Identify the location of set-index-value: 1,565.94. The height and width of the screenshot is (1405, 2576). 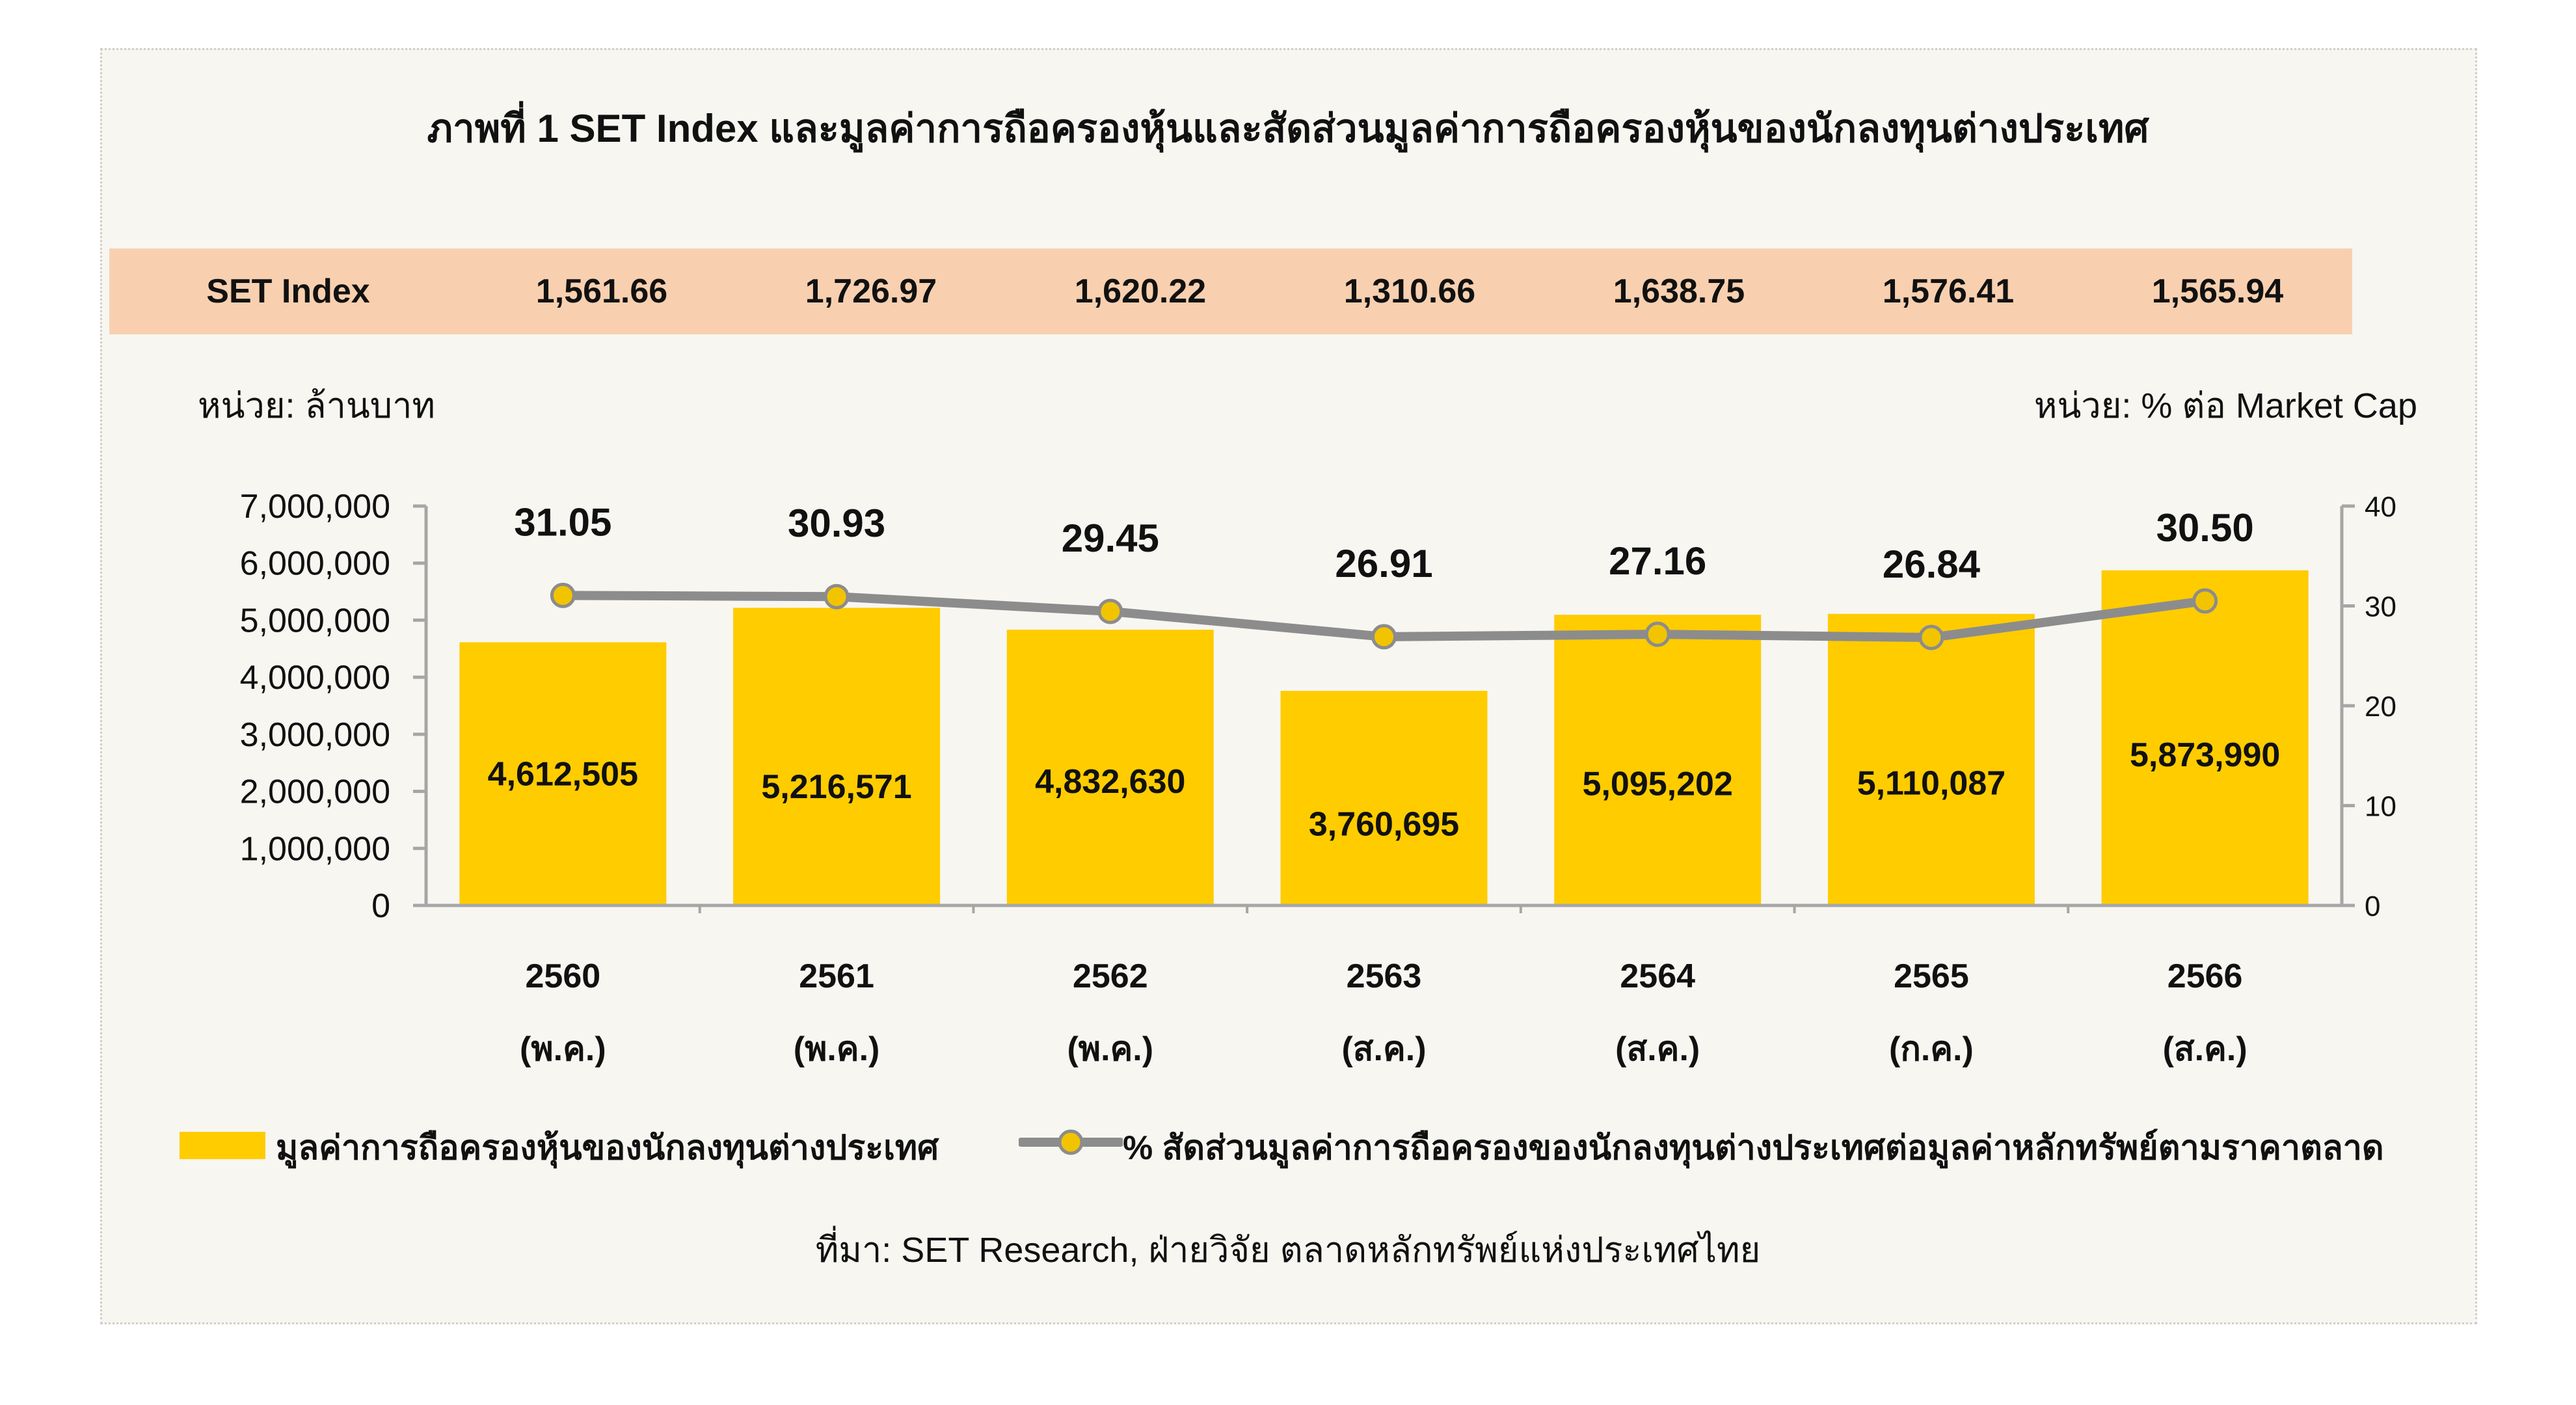
(2217, 291).